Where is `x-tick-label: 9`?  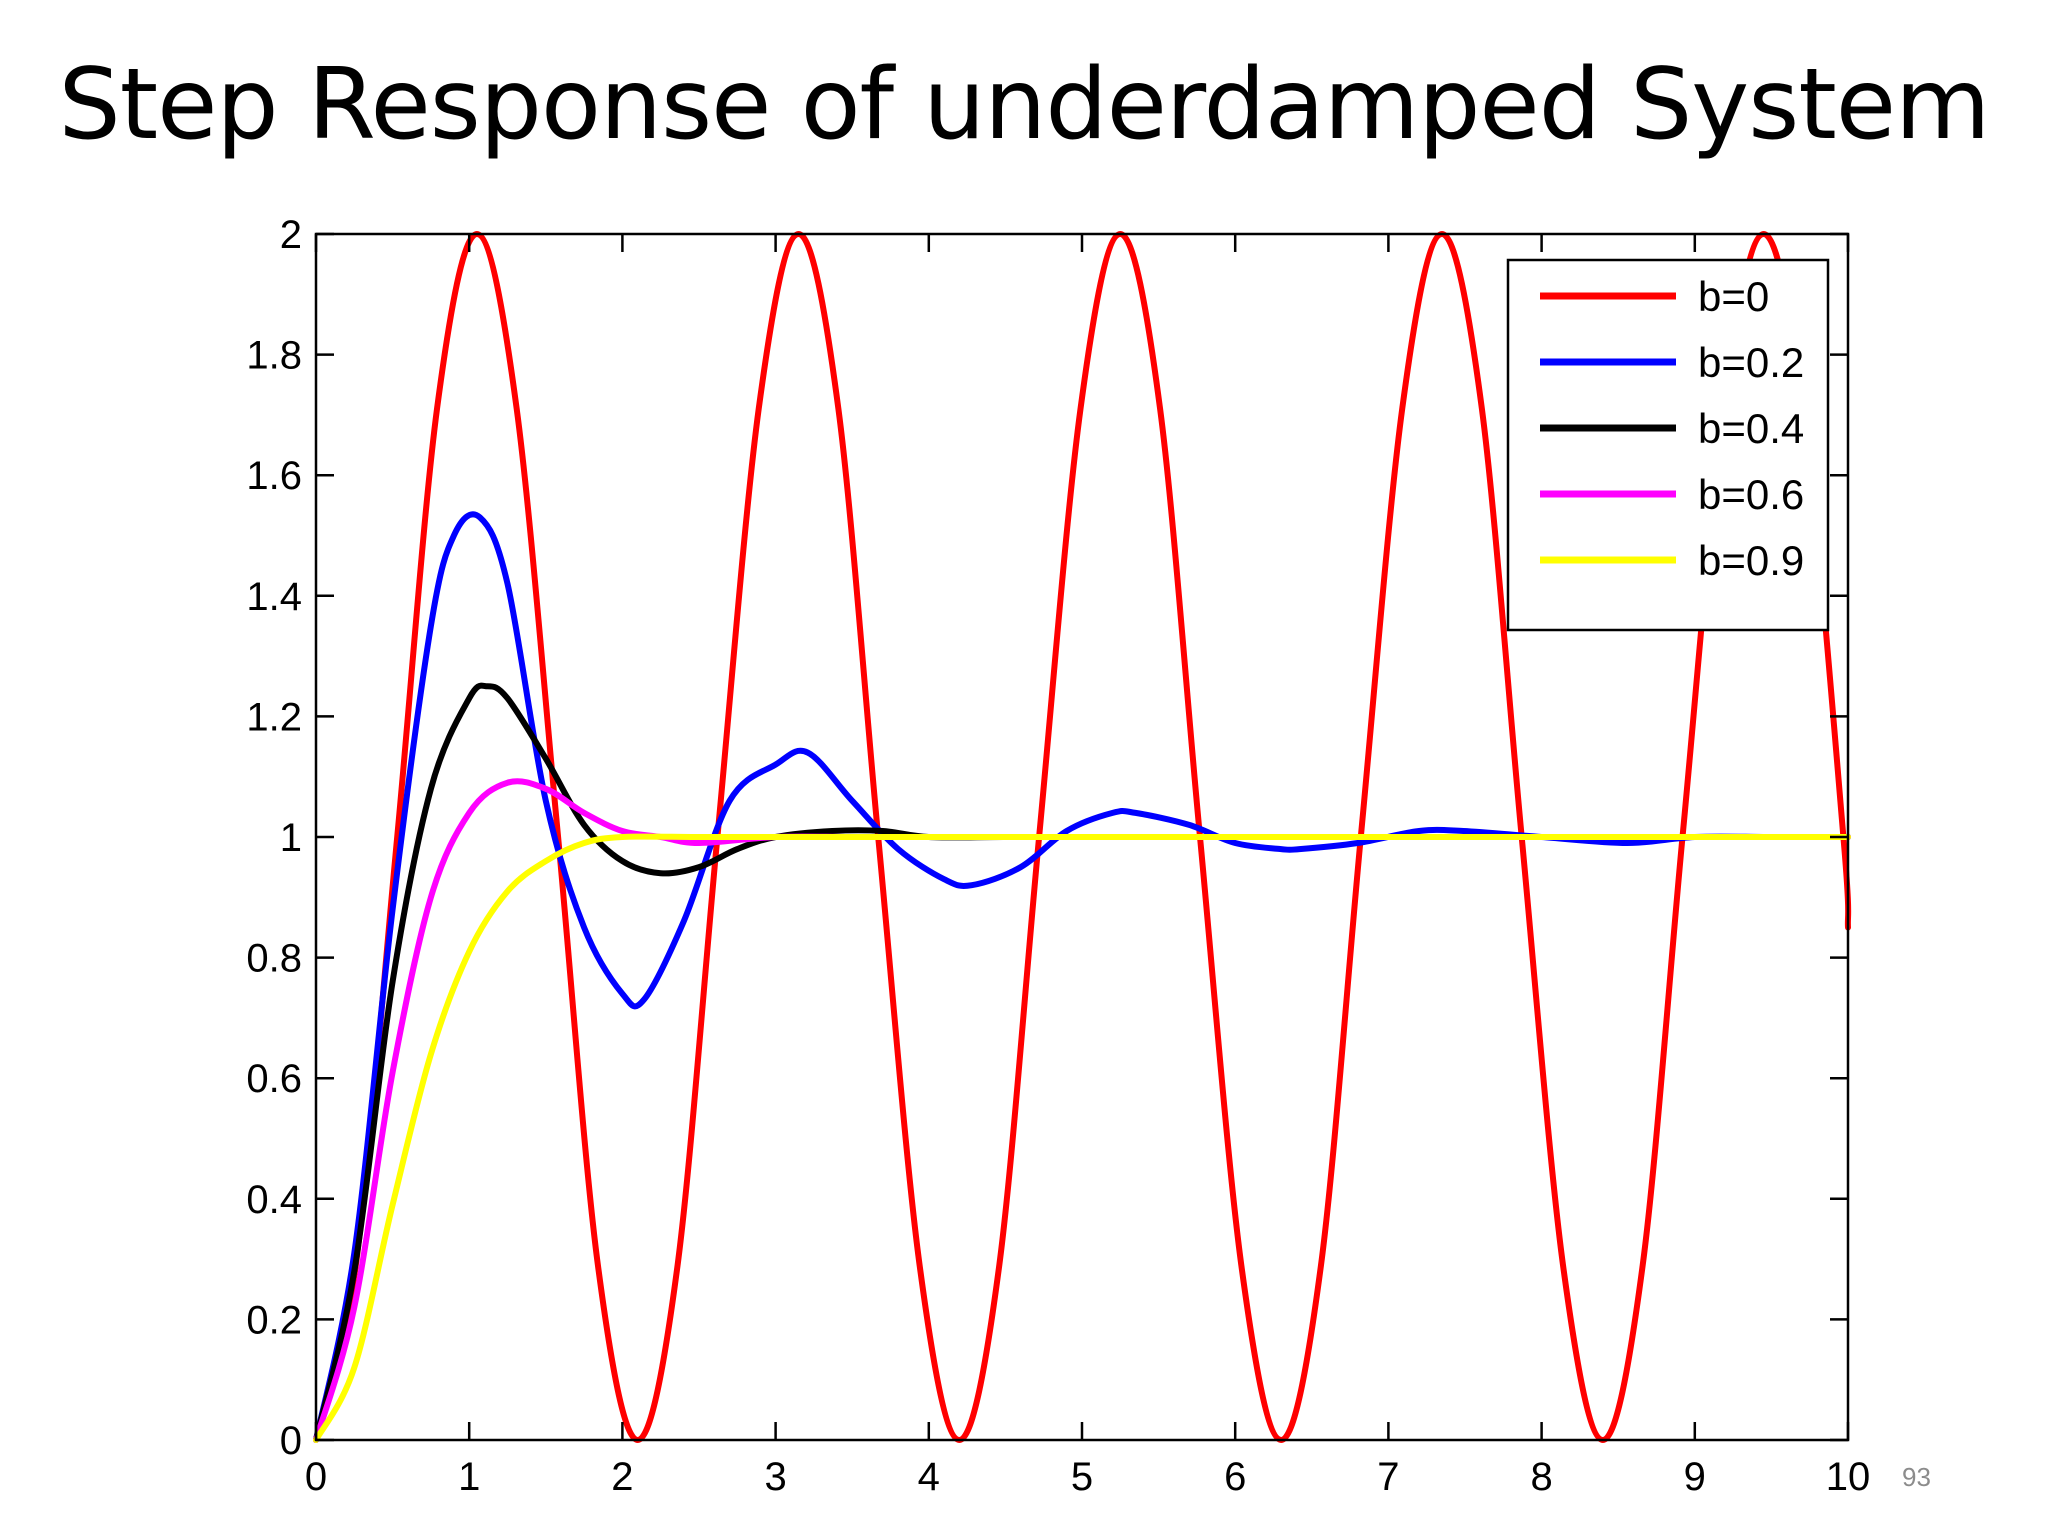 x-tick-label: 9 is located at coordinates (1695, 1477).